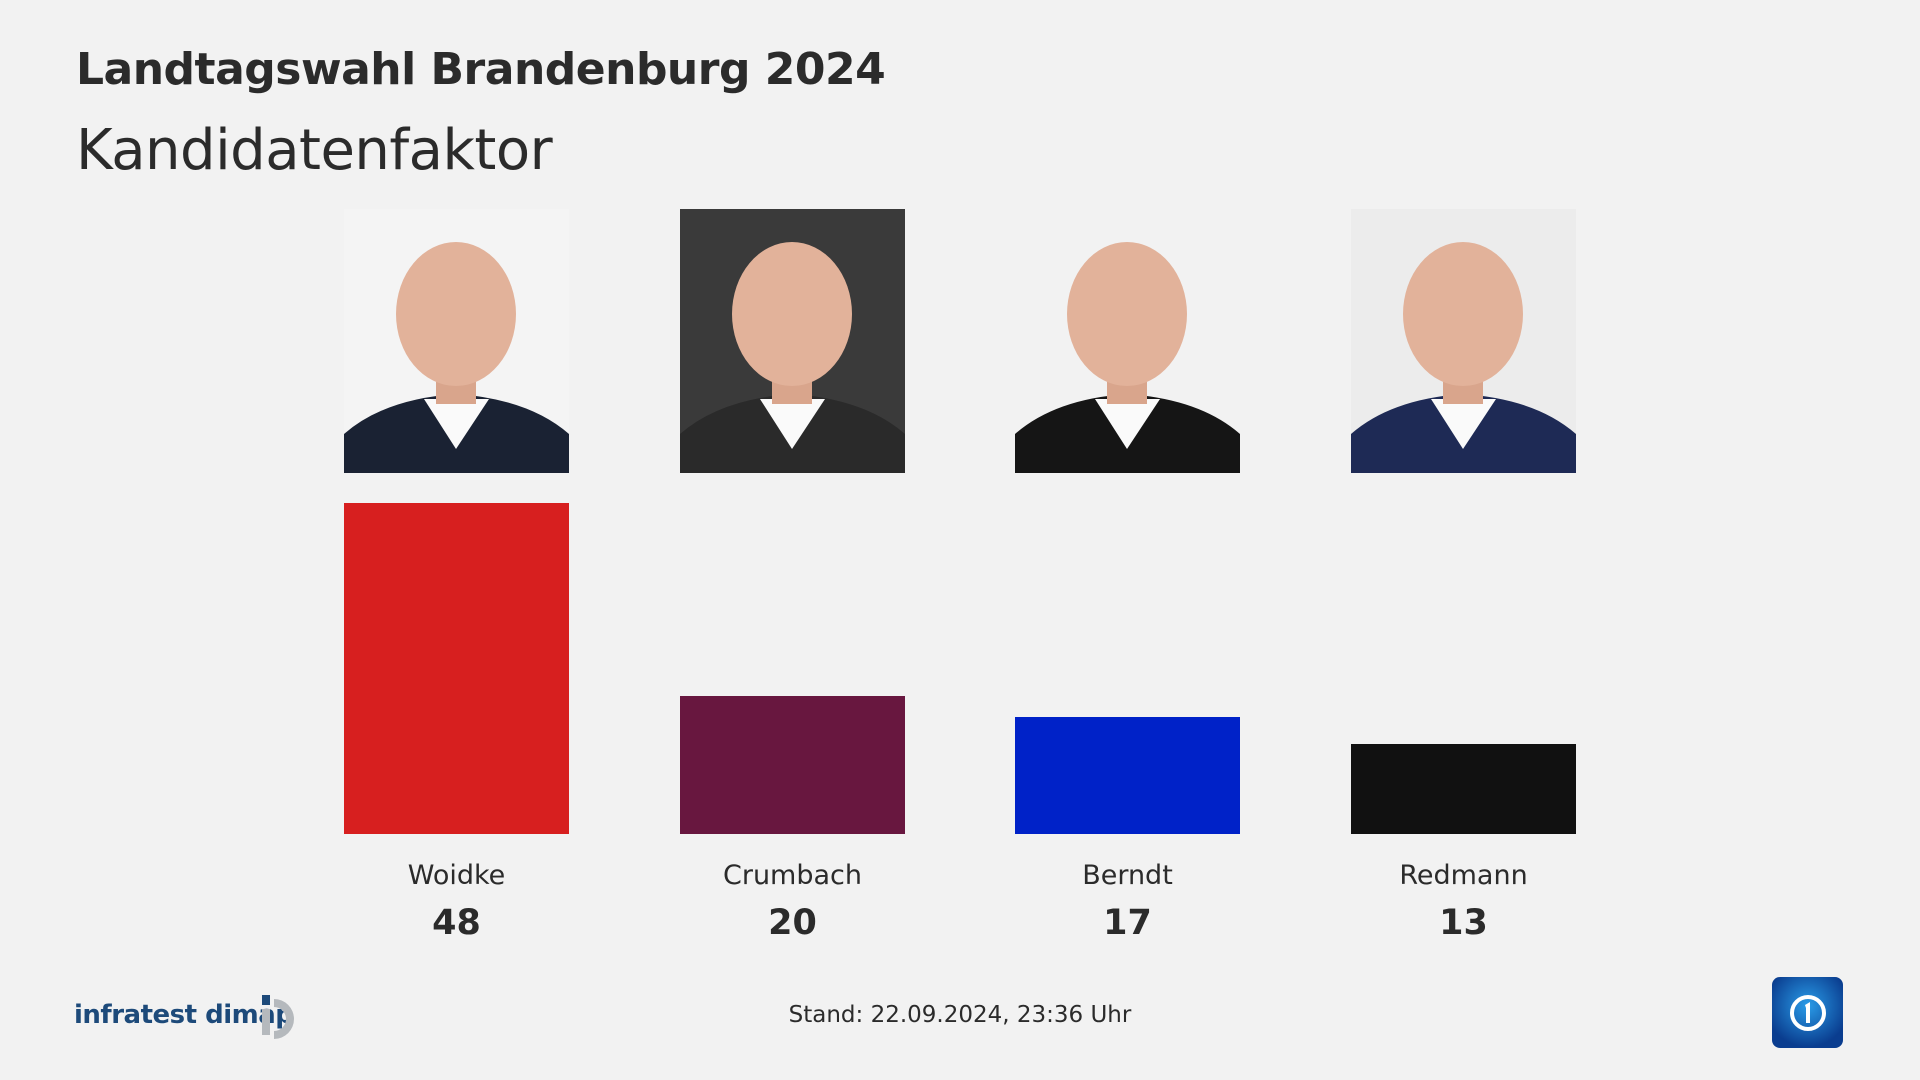 The height and width of the screenshot is (1080, 1920). I want to click on infratest-dimap-logo: infratest dimap, so click(184, 1015).